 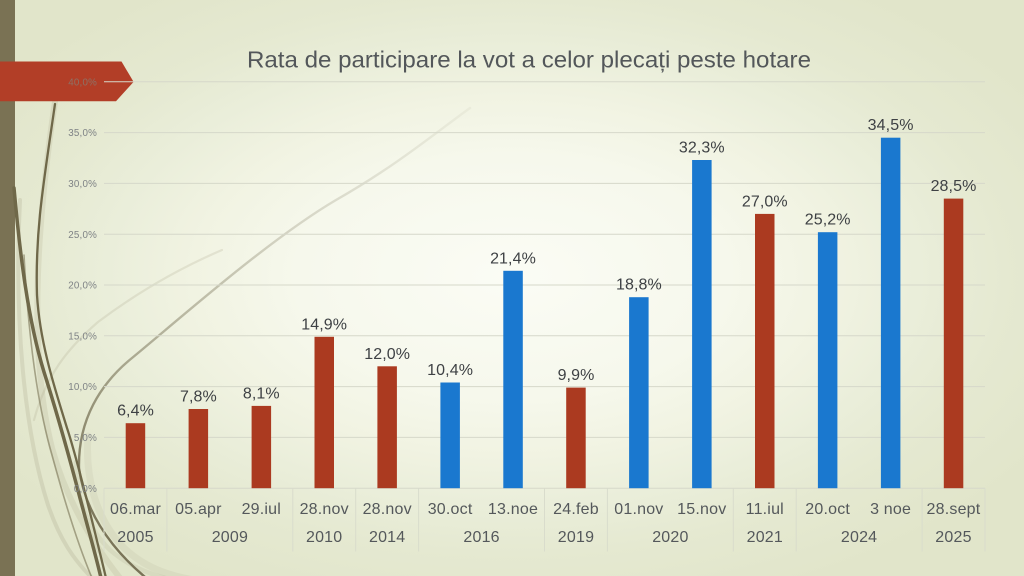 I want to click on svg-text: 13.noe, so click(x=513, y=509).